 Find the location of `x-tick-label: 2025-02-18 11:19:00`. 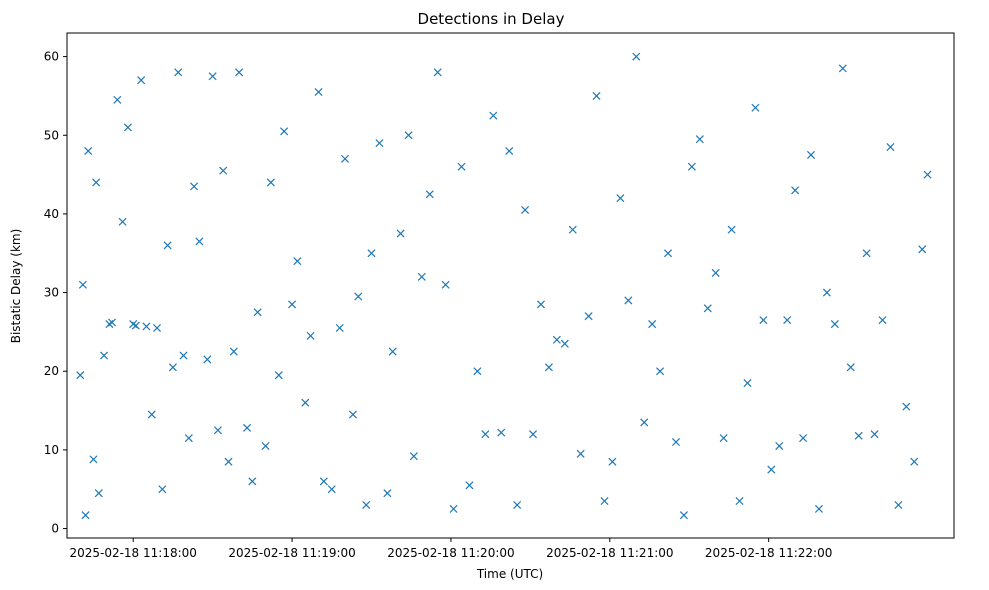

x-tick-label: 2025-02-18 11:19:00 is located at coordinates (291, 553).